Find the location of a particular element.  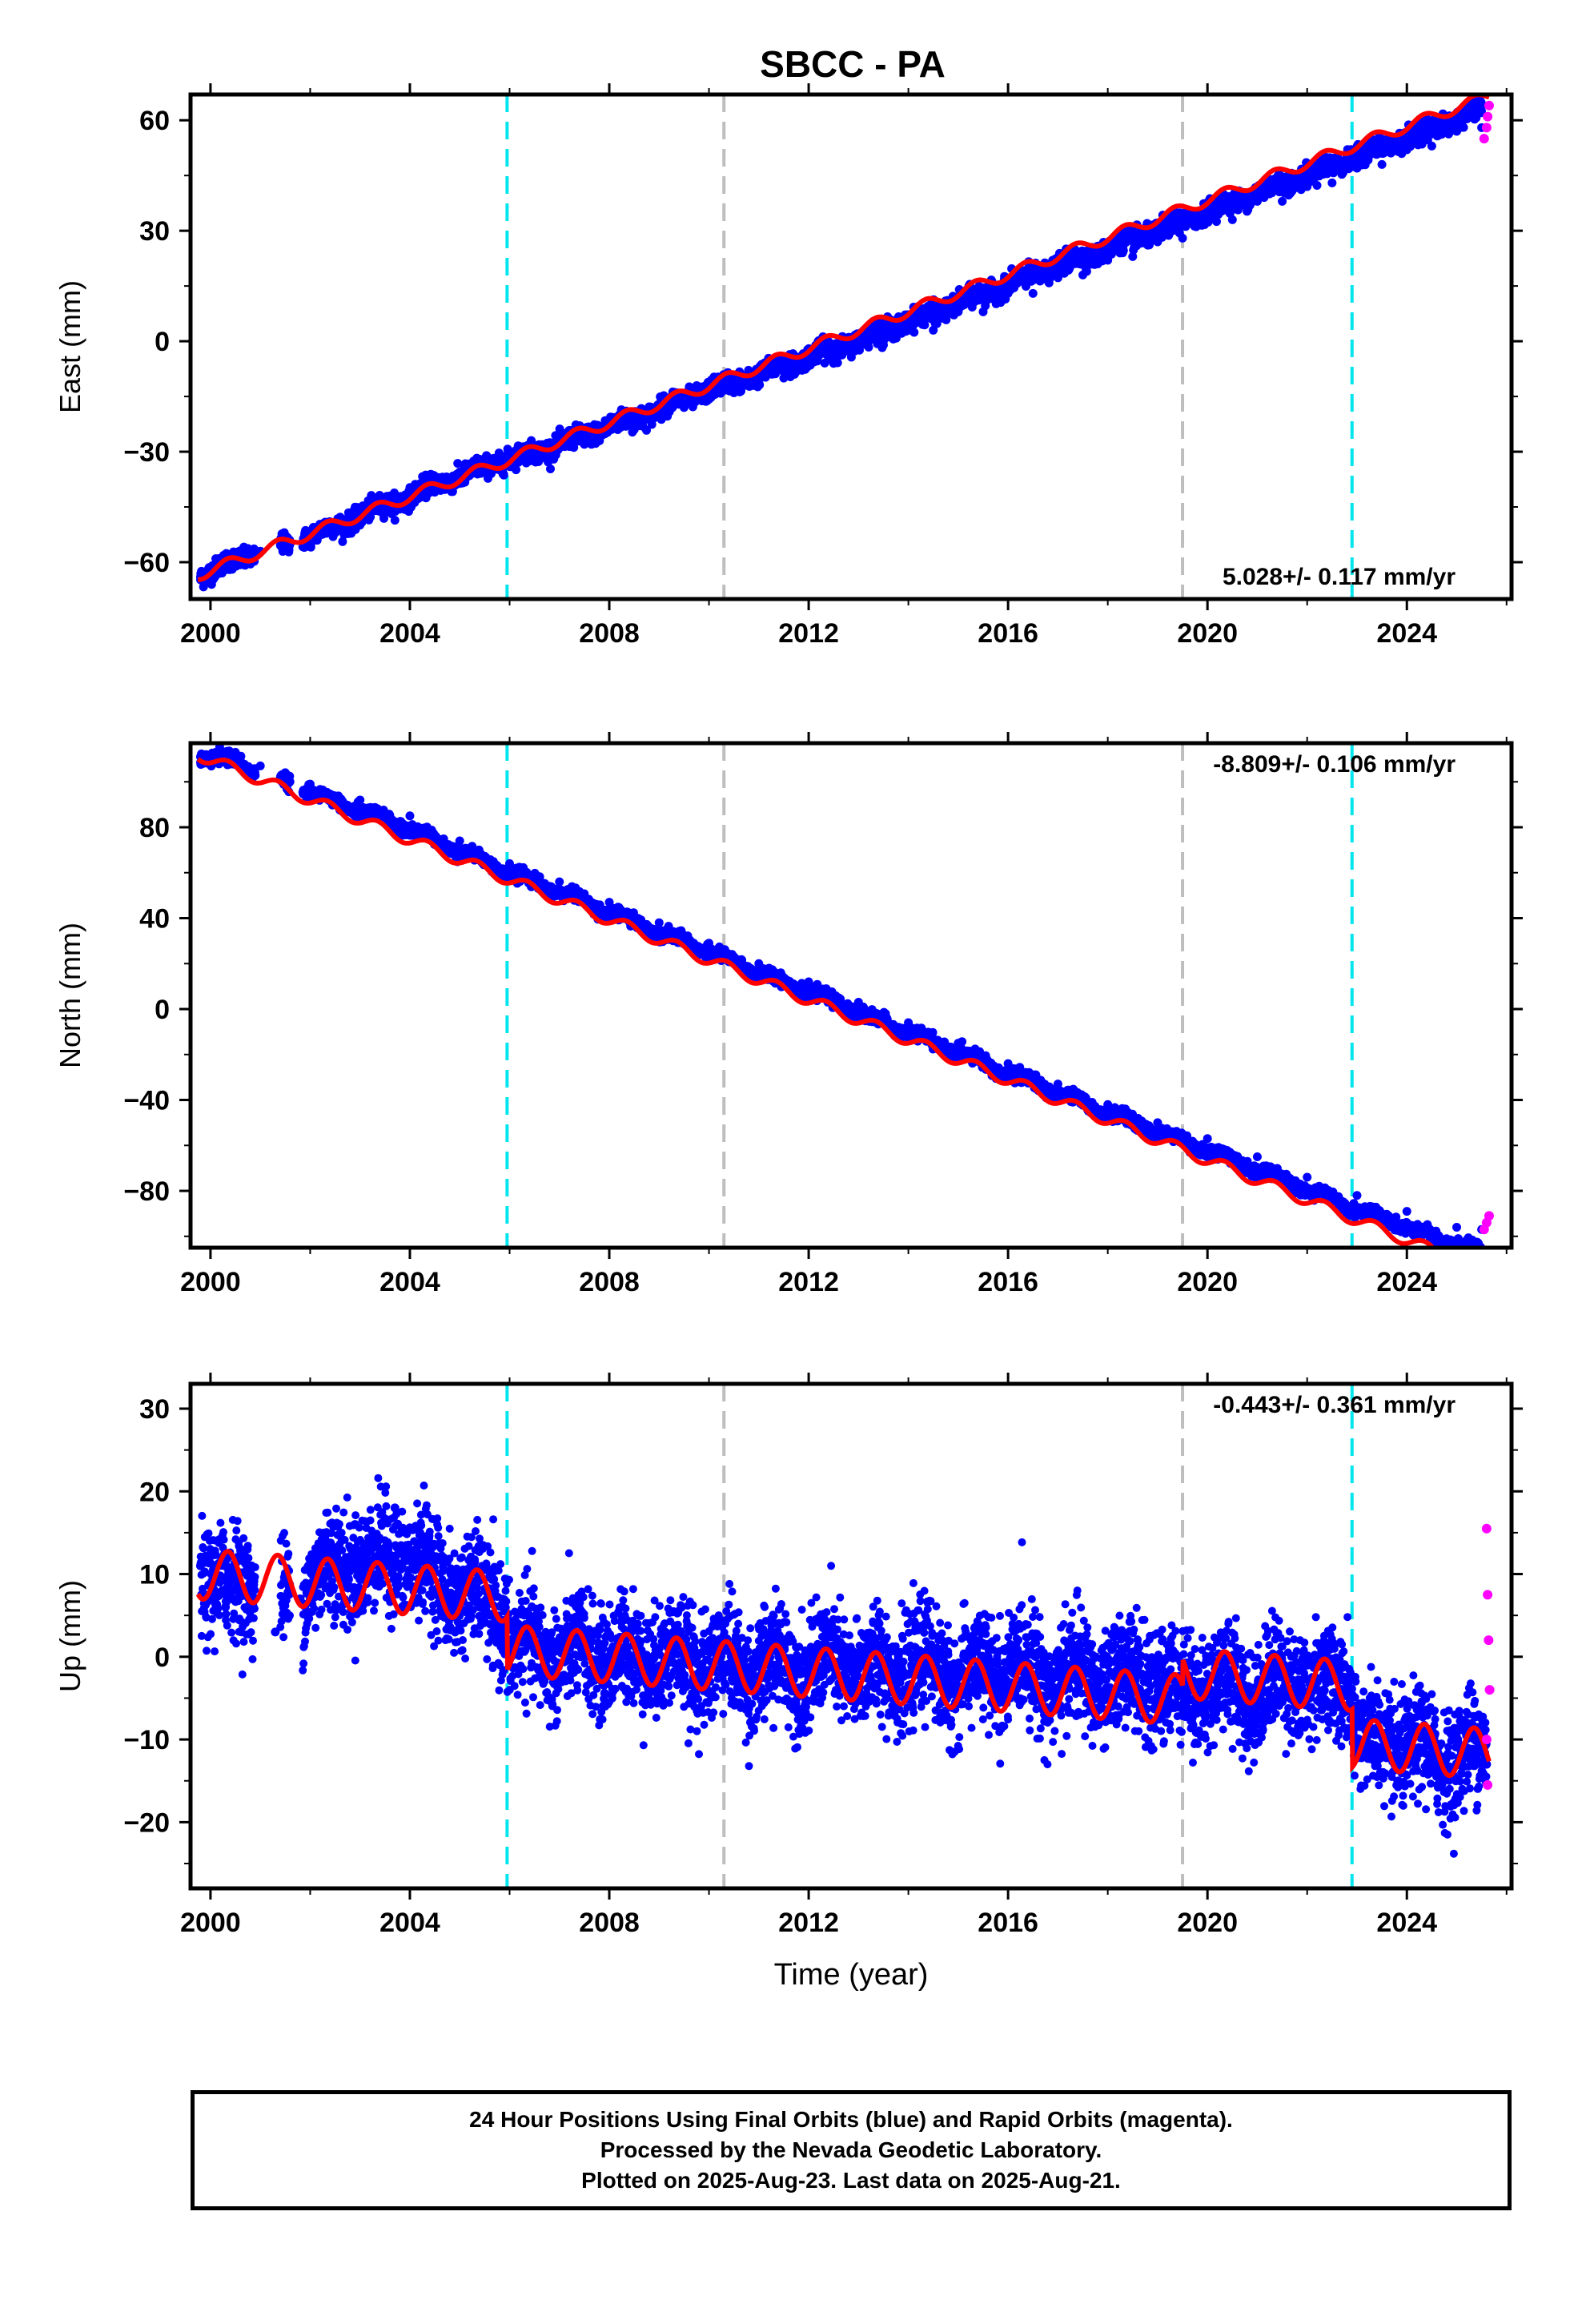

x-tick-label: 2012 is located at coordinates (808, 633).